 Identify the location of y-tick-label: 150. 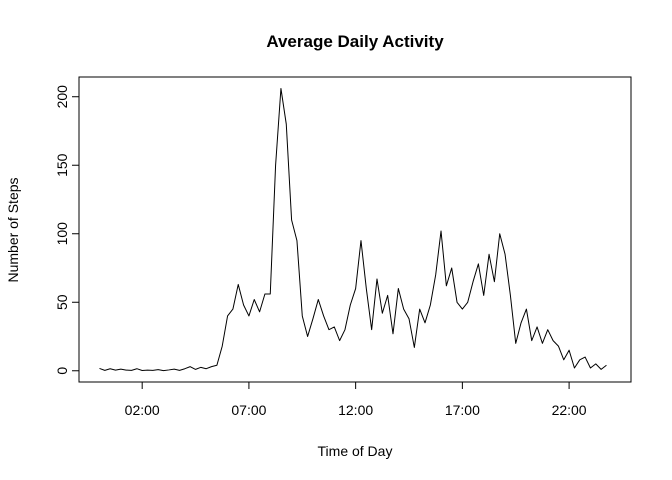
(62, 165).